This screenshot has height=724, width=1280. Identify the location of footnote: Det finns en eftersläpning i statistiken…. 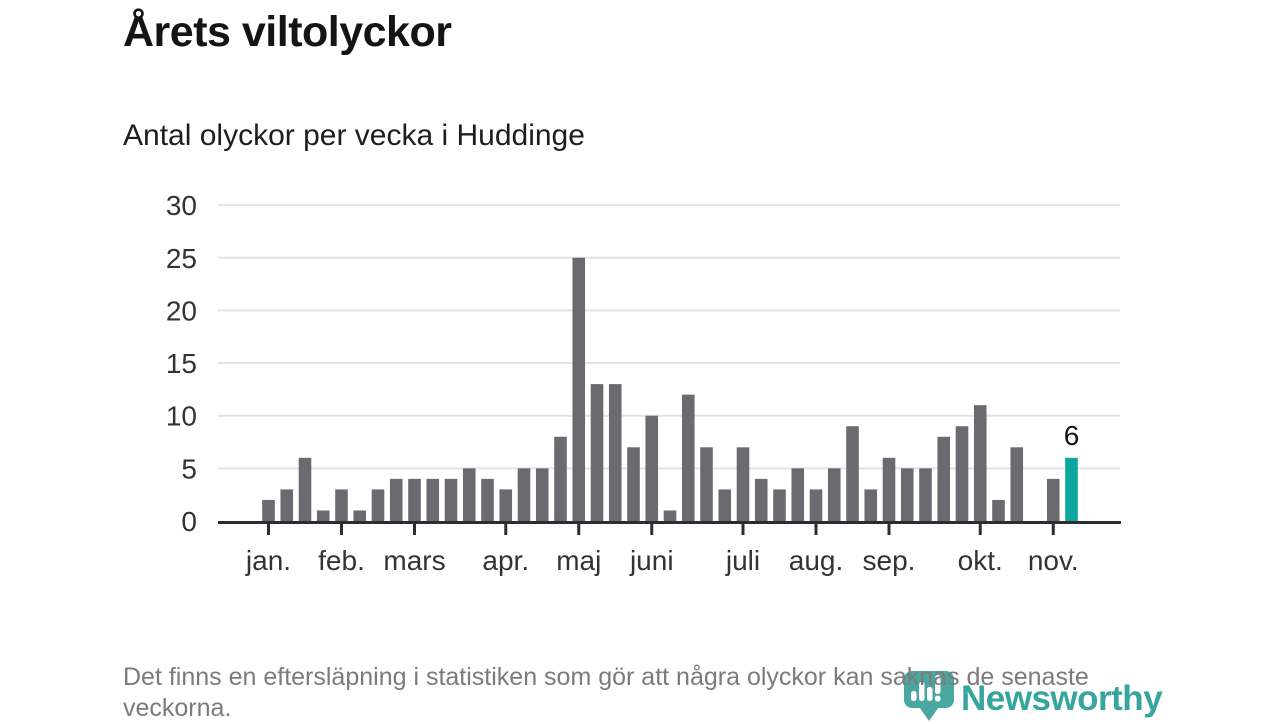
(606, 692).